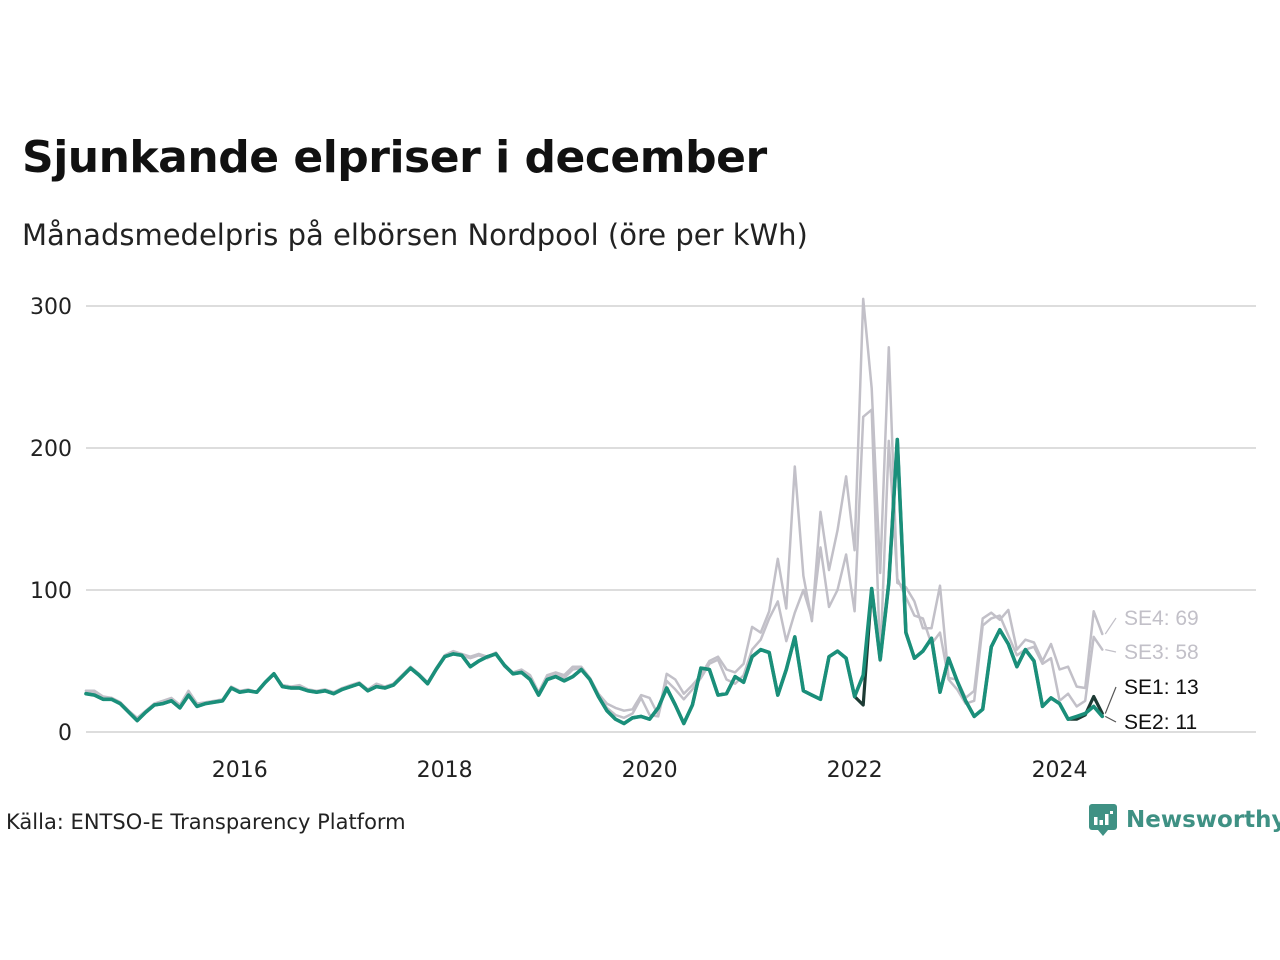 This screenshot has height=960, width=1280. I want to click on x-tick-label: 2020, so click(650, 770).